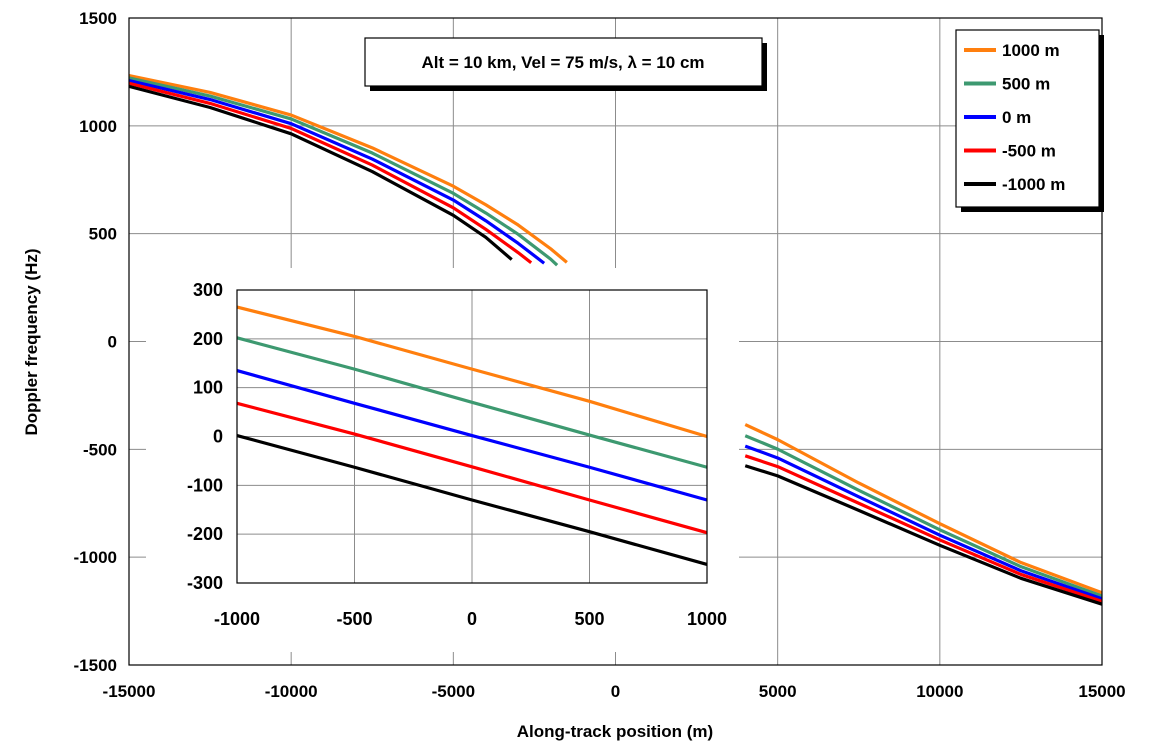 The image size is (1155, 746). Describe the element at coordinates (98, 126) in the screenshot. I see `main-y-tick-label-5: 1000` at that location.